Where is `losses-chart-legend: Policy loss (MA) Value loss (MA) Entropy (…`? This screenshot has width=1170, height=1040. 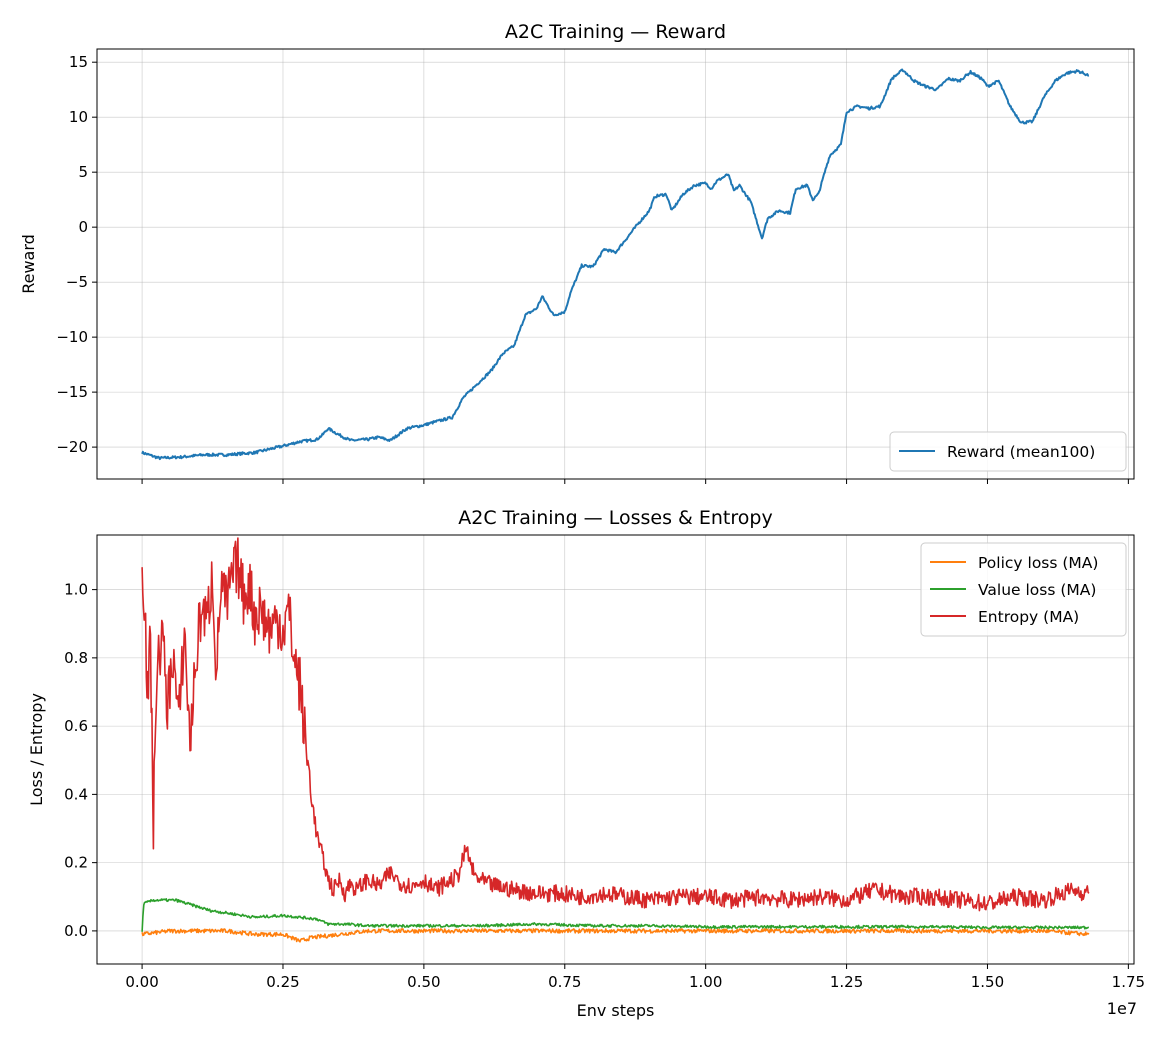
losses-chart-legend: Policy loss (MA) Value loss (MA) Entropy (… is located at coordinates (1023, 589).